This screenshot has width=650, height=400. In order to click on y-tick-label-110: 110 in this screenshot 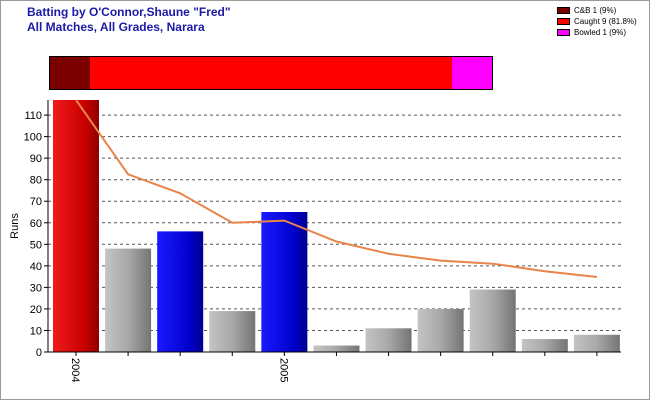, I will do `click(33, 116)`.